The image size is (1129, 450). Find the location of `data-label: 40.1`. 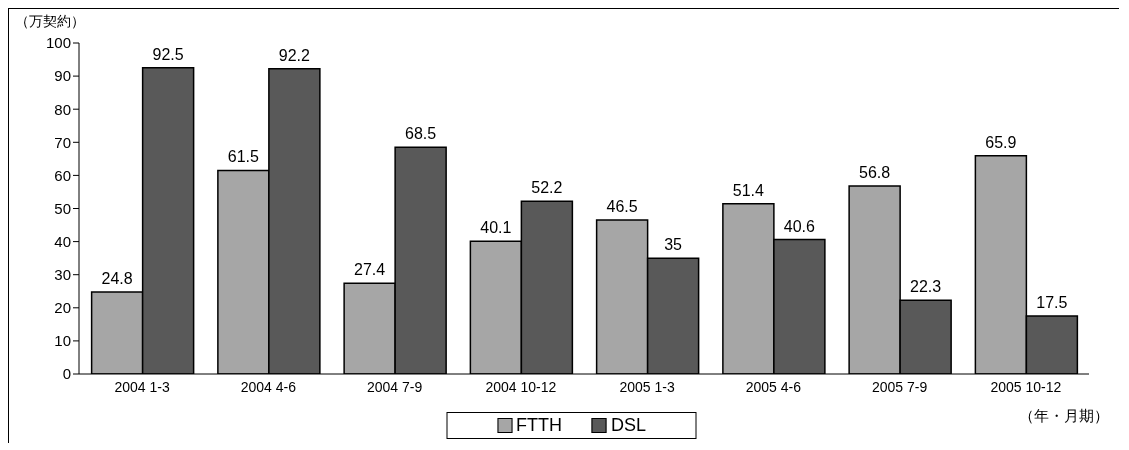

data-label: 40.1 is located at coordinates (496, 228).